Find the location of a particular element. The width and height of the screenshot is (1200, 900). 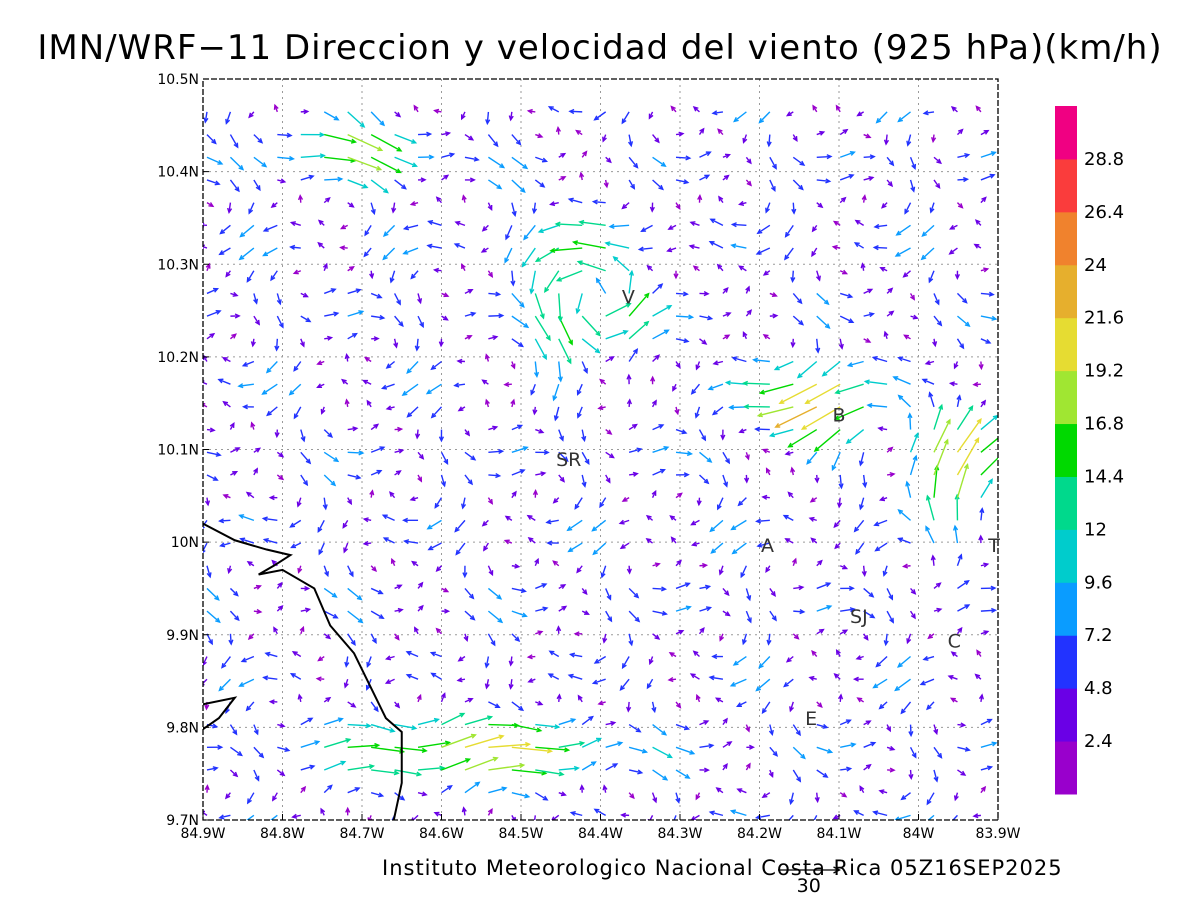

colorbar-label: 4.8 is located at coordinates (1098, 688).